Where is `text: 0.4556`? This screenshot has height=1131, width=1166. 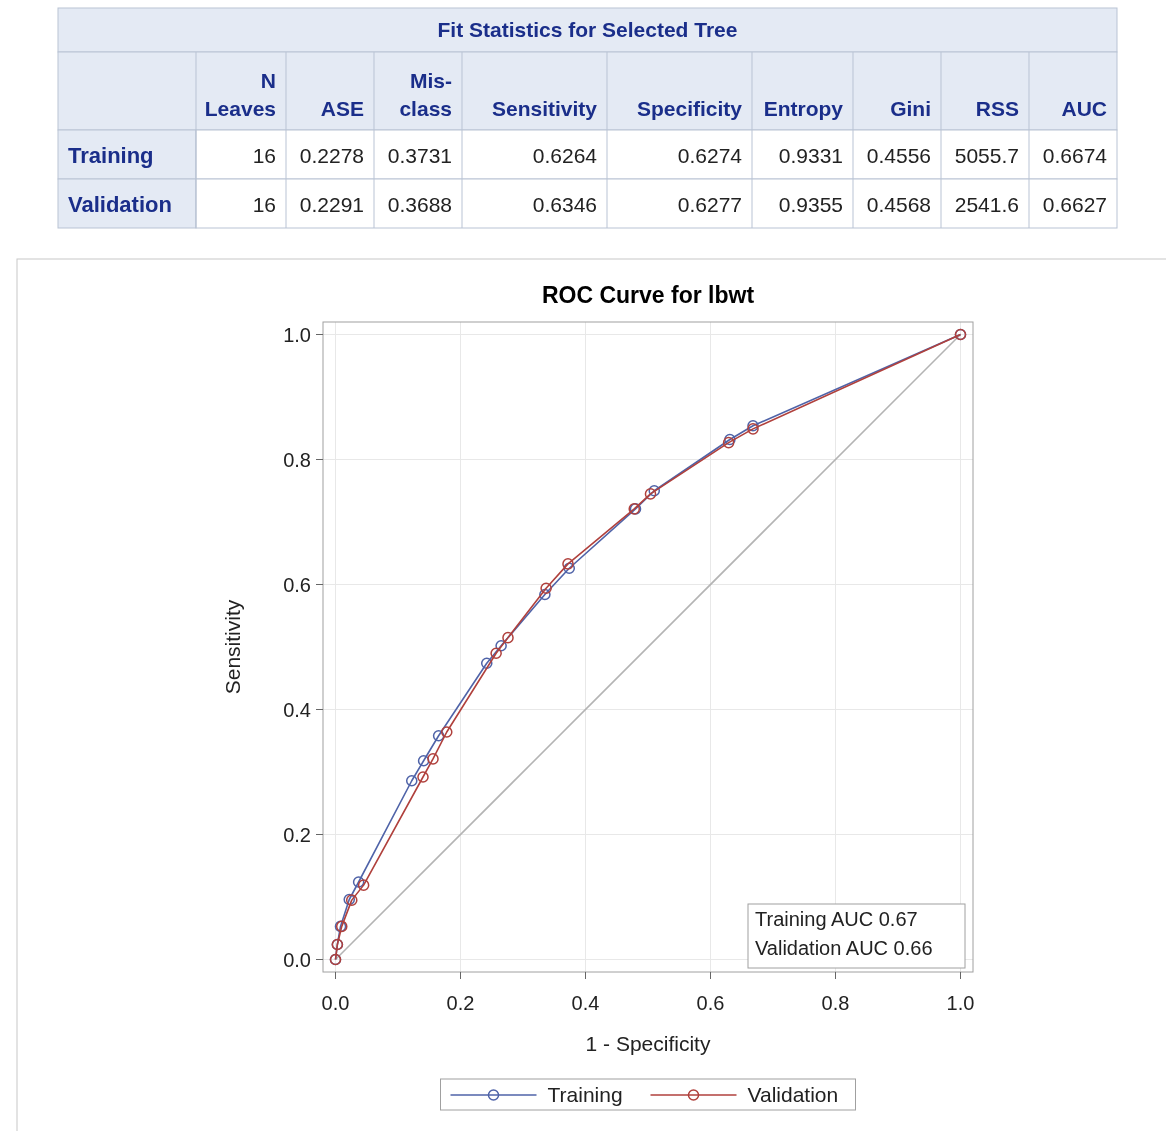 text: 0.4556 is located at coordinates (898, 155).